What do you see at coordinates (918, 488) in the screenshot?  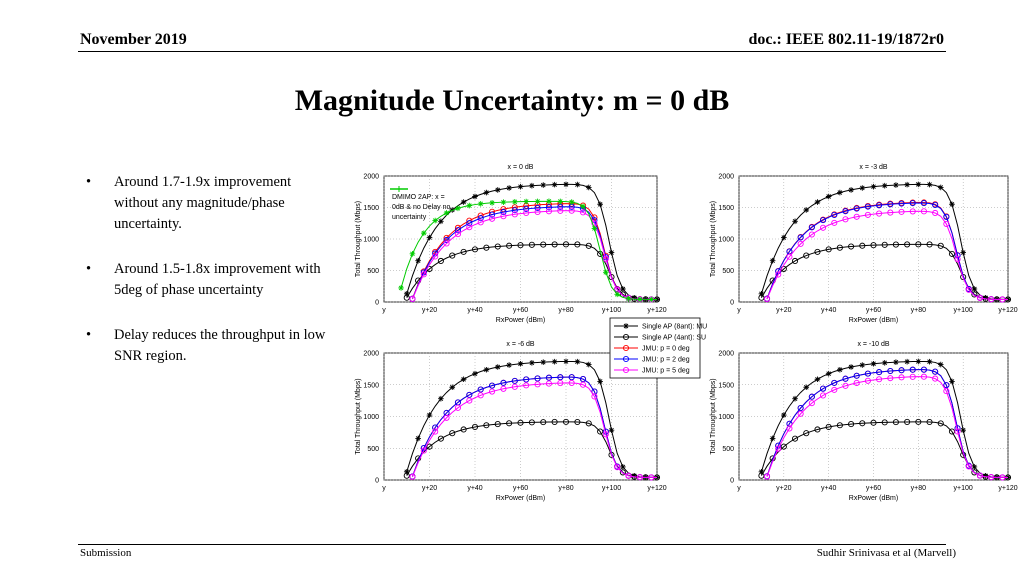 I see `x-tick-label: y+80` at bounding box center [918, 488].